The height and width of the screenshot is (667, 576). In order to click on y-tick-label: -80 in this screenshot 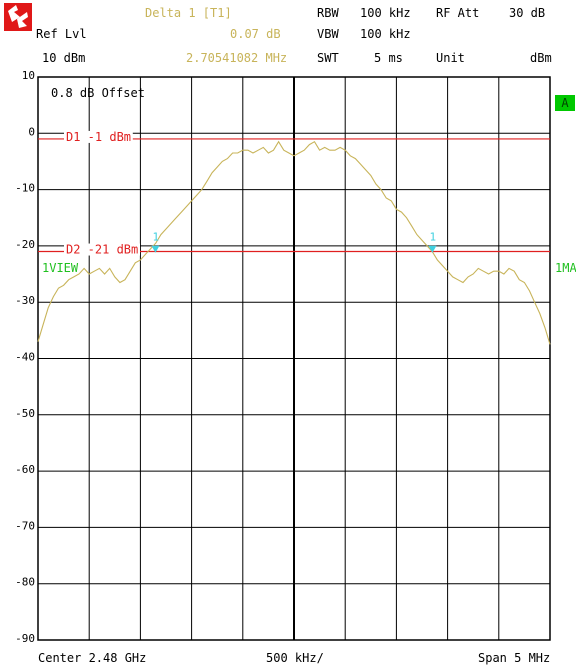, I will do `click(25, 582)`.